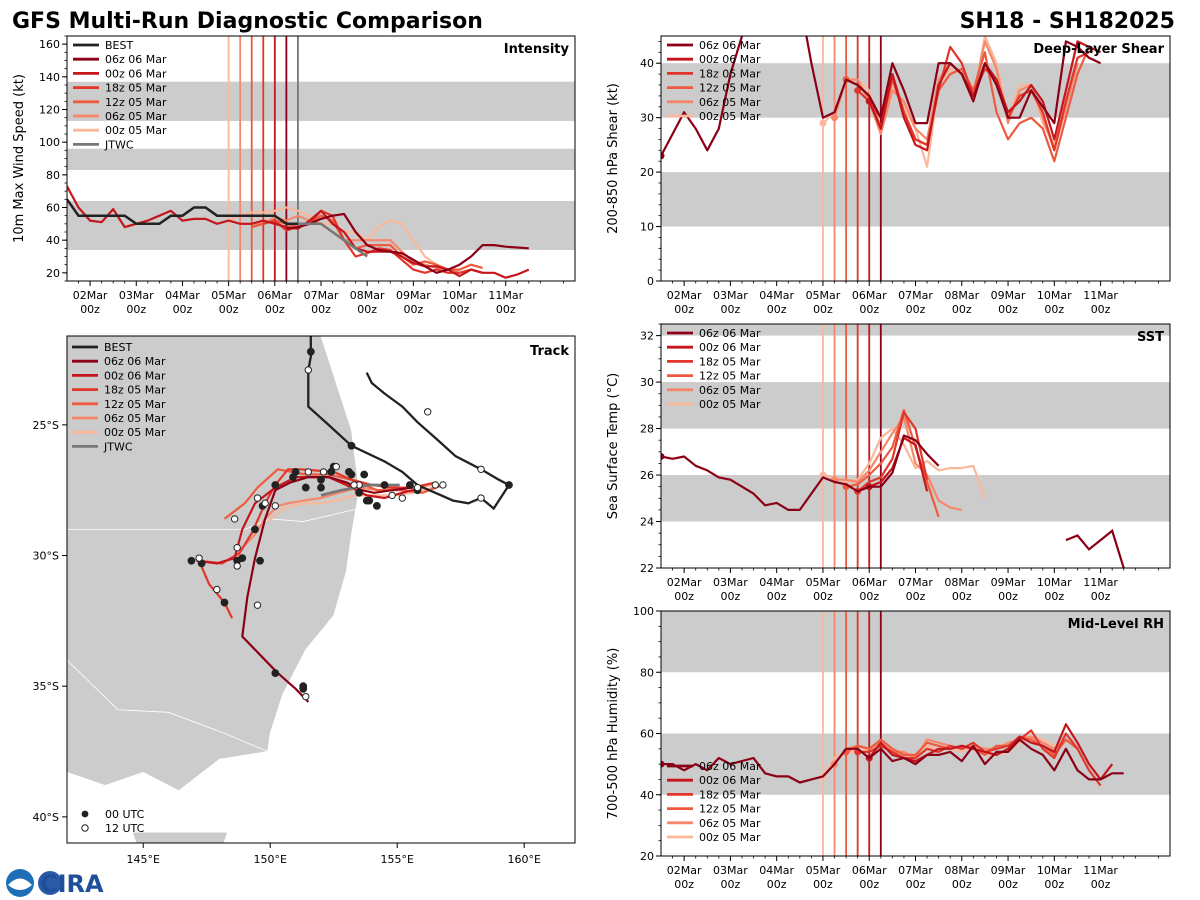 The image size is (1200, 900). What do you see at coordinates (20, 884) in the screenshot?
I see `noaa-bird-icon` at bounding box center [20, 884].